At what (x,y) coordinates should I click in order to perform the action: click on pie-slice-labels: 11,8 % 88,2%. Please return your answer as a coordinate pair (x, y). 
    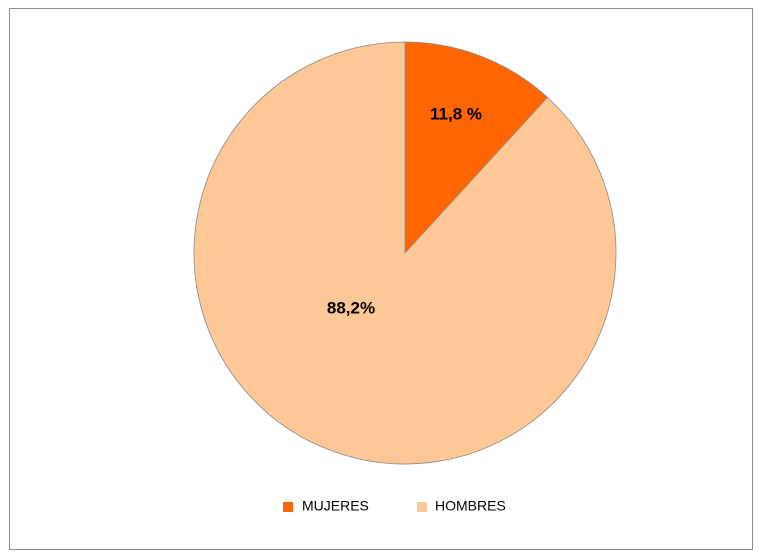
    Looking at the image, I should click on (404, 210).